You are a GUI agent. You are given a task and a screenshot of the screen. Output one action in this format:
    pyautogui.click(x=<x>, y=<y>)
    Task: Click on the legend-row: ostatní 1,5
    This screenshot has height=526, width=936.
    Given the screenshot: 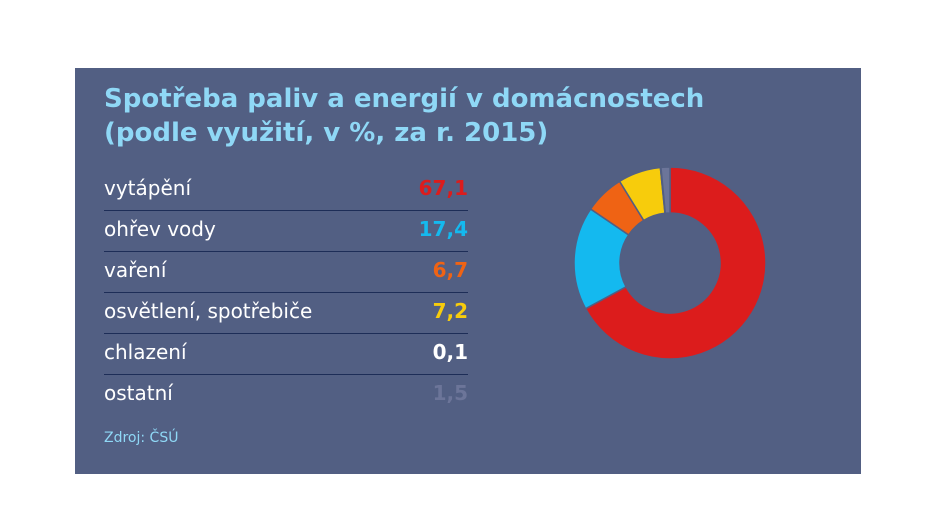 What is the action you would take?
    pyautogui.click(x=286, y=395)
    